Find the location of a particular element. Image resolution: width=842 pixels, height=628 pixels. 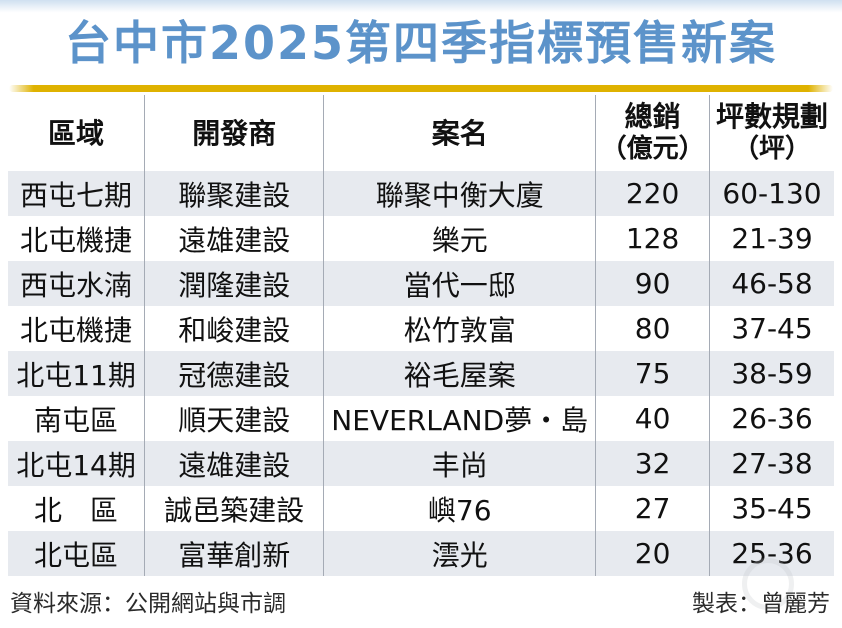

table-cell: 80 is located at coordinates (653, 328).